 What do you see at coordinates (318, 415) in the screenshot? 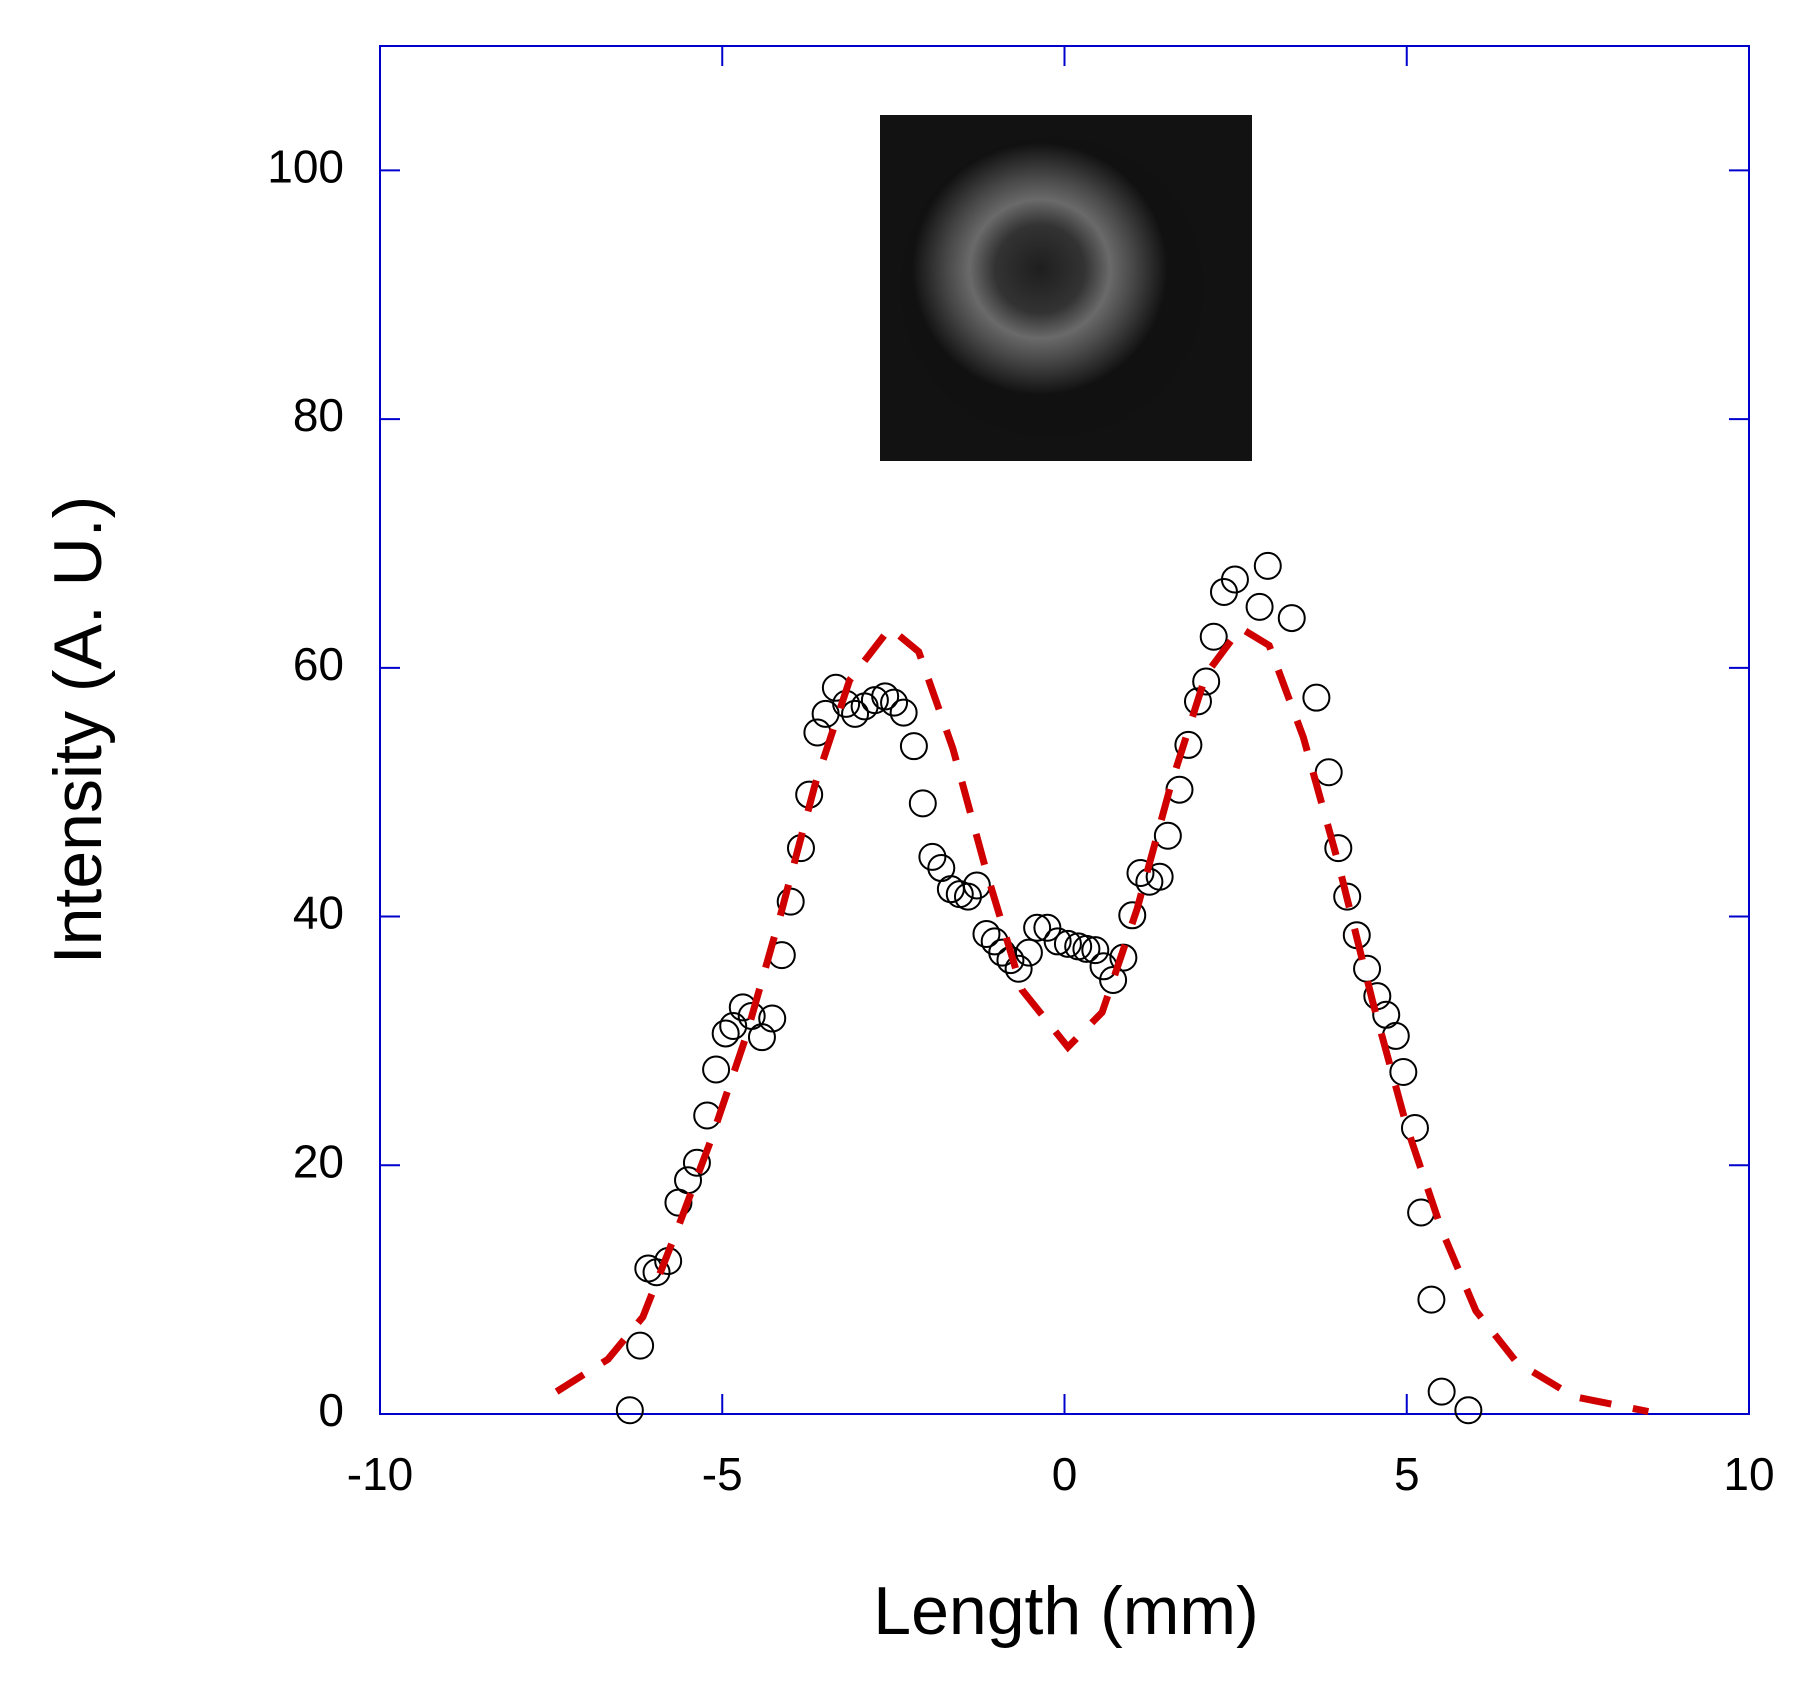
I see `y-tick-label: 80` at bounding box center [318, 415].